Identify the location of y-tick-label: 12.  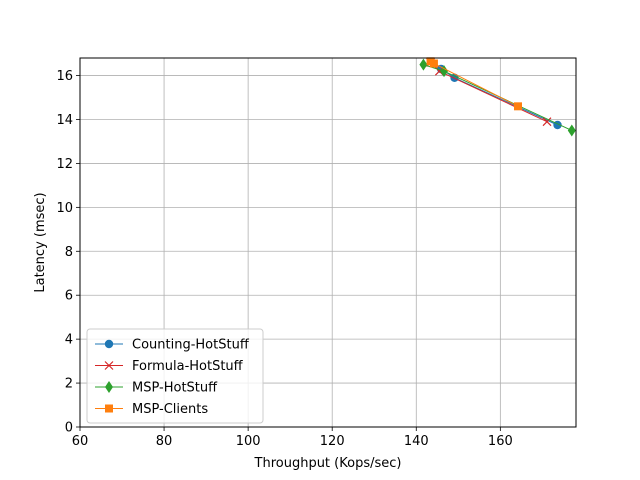
(64, 164).